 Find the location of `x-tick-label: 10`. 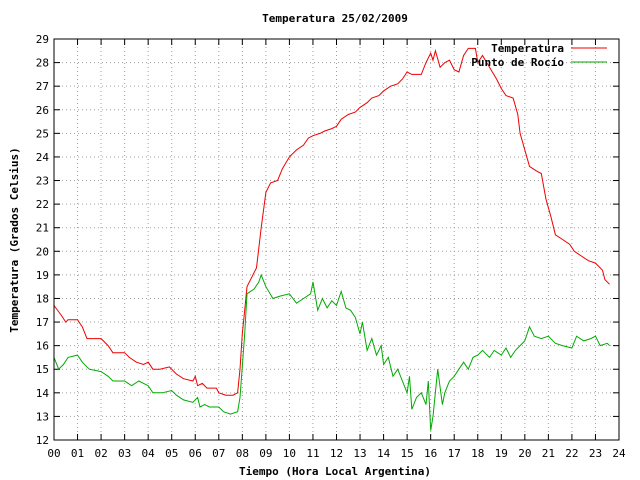

x-tick-label: 10 is located at coordinates (289, 453).